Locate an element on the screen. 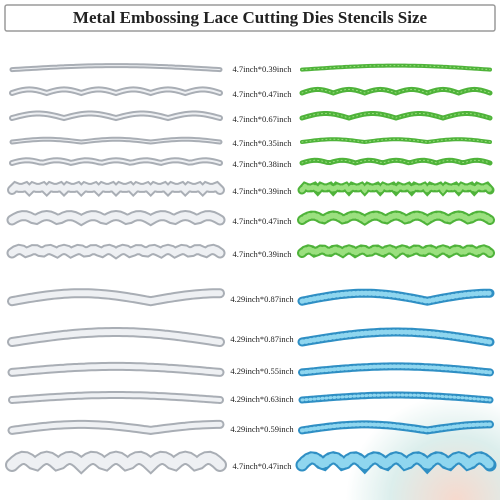 This screenshot has width=500, height=500. size-label: 4.7inch*0.35inch is located at coordinates (262, 143).